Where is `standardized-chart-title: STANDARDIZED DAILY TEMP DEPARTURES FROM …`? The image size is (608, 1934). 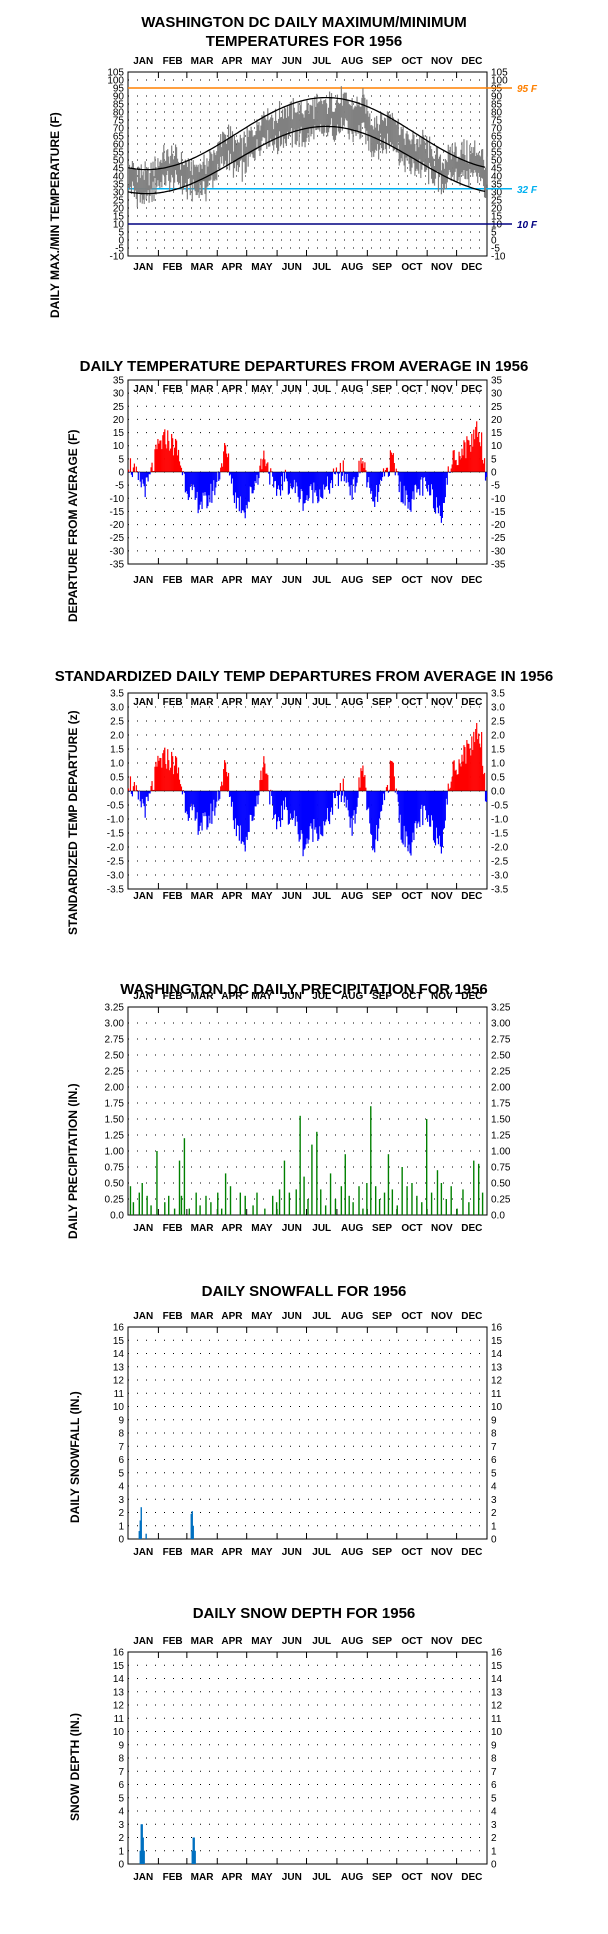
standardized-chart-title: STANDARDIZED DAILY TEMP DEPARTURES FROM … is located at coordinates (304, 676).